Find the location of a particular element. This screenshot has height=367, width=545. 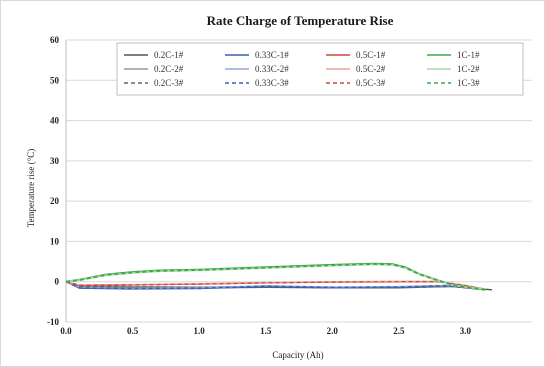

series-layer is located at coordinates (279, 276).